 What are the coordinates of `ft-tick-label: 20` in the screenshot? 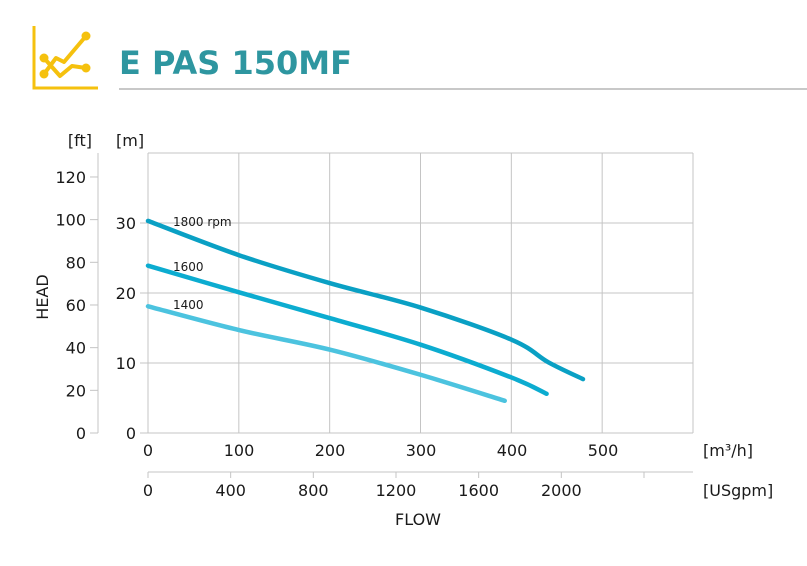 It's located at (76, 390).